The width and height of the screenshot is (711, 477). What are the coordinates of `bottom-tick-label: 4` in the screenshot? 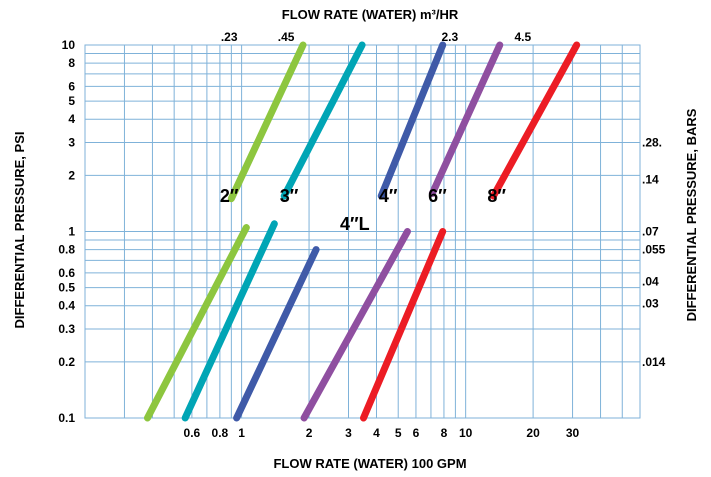 It's located at (376, 433).